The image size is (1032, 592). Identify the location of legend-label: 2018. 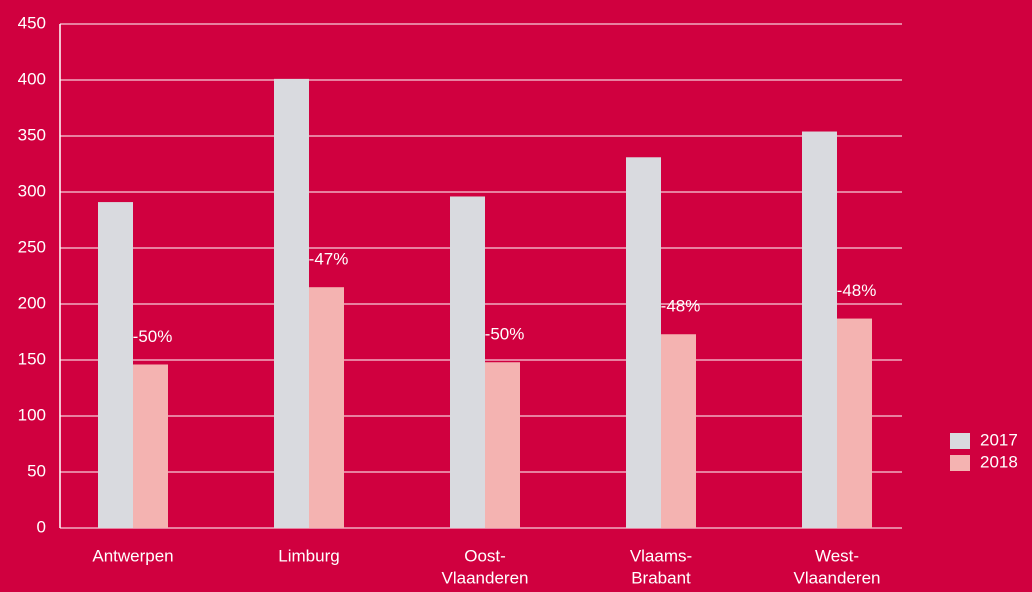
(999, 461).